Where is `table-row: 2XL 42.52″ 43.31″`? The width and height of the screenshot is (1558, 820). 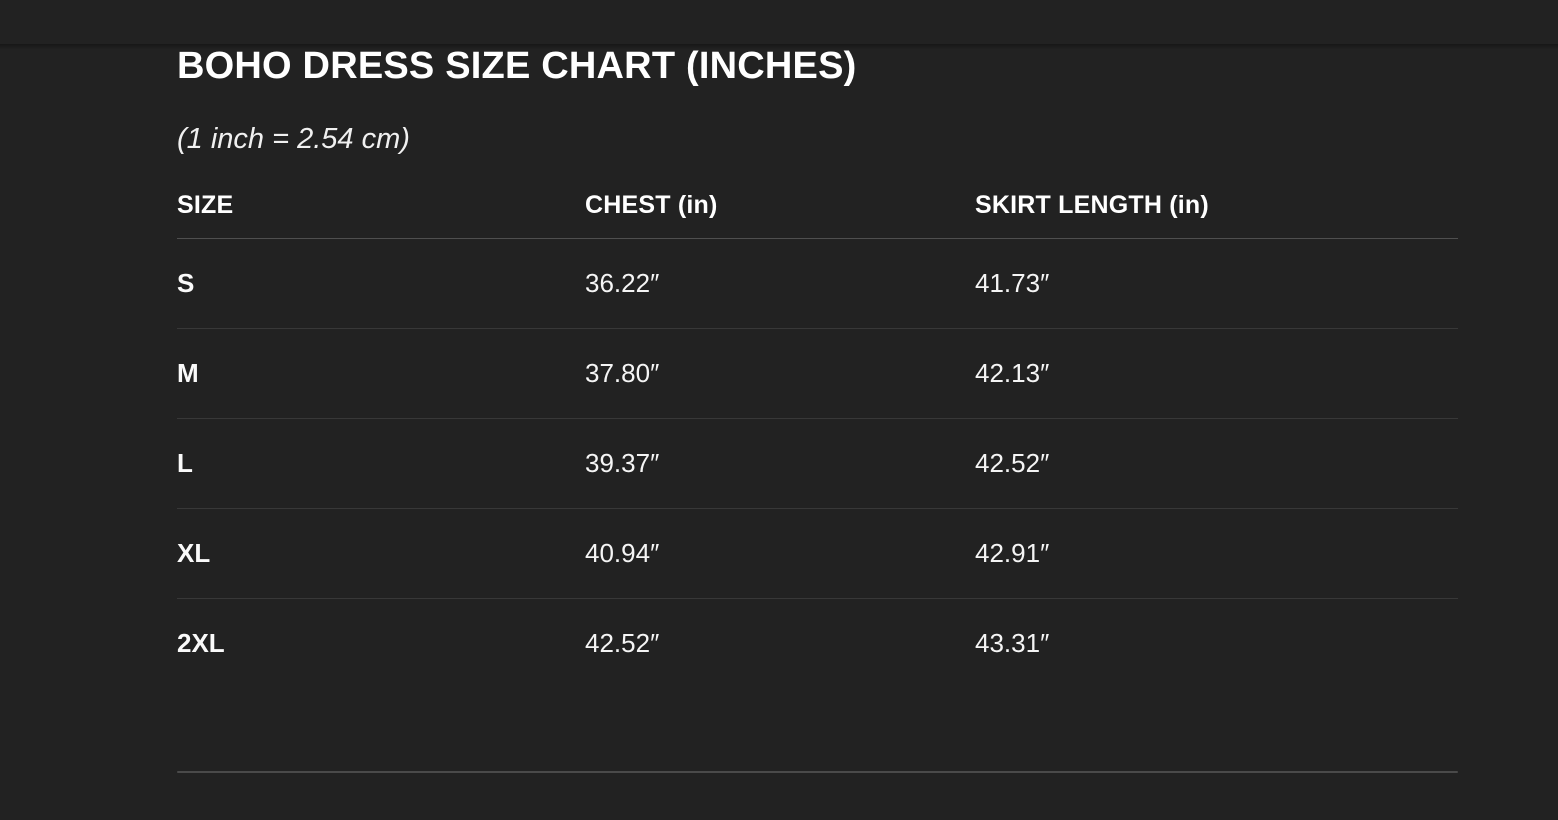
table-row: 2XL 42.52″ 43.31″ is located at coordinates (817, 643).